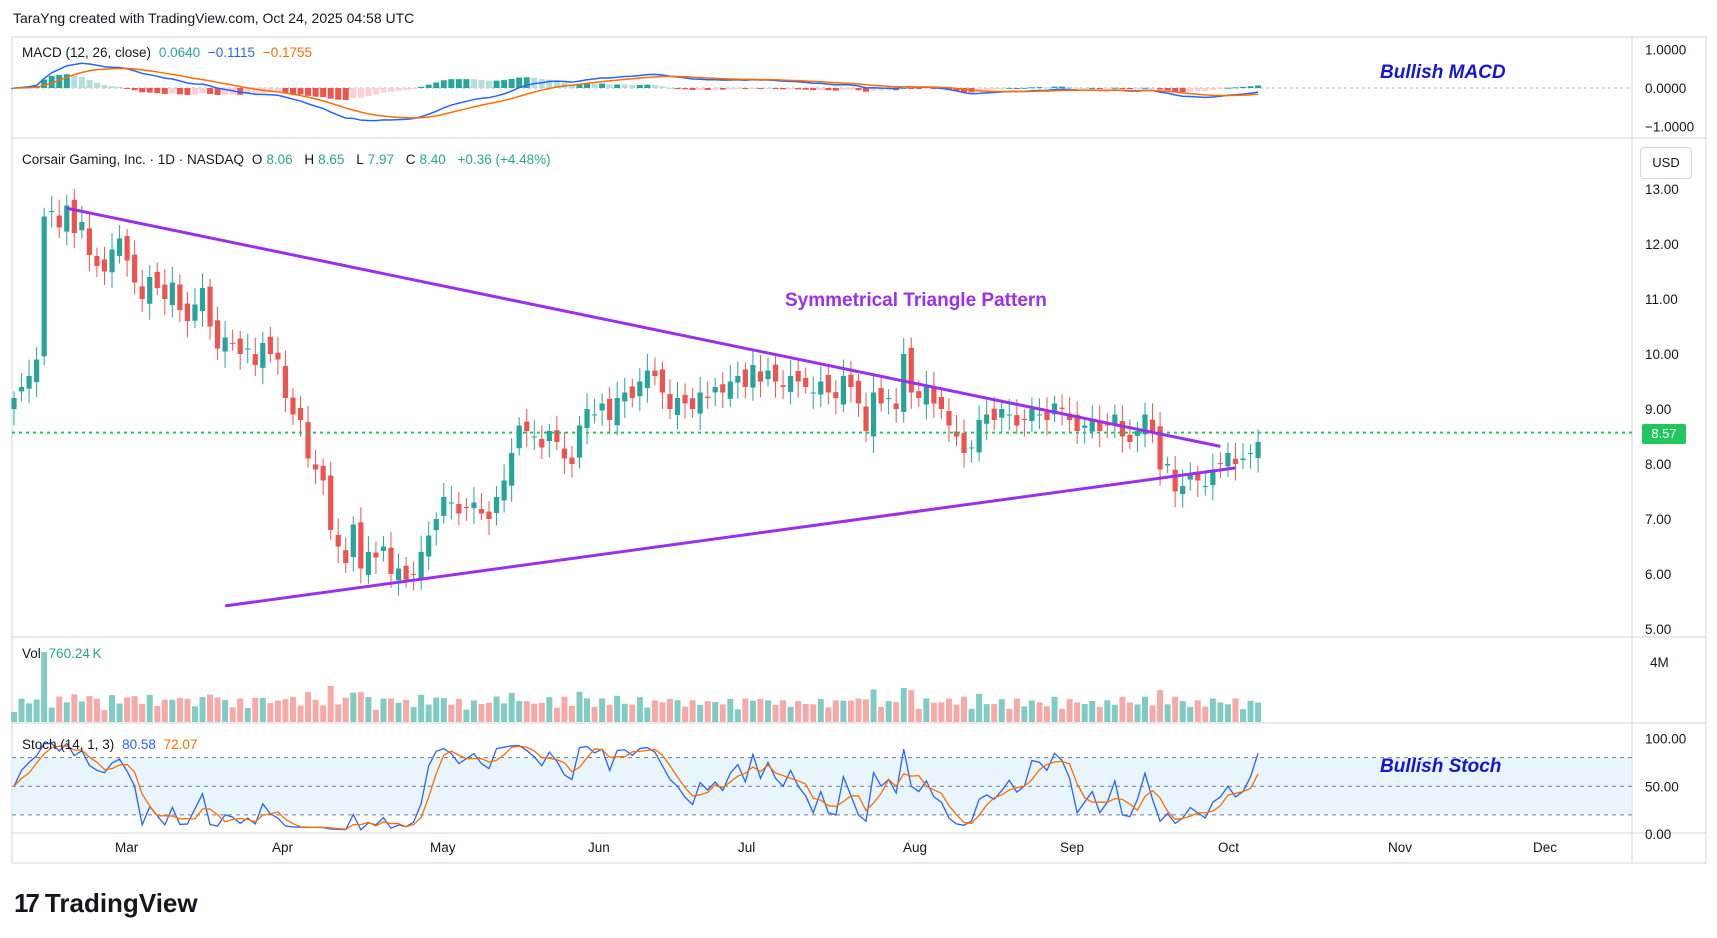 The height and width of the screenshot is (938, 1717). What do you see at coordinates (180, 744) in the screenshot?
I see `stoch-legend-d: 72.07` at bounding box center [180, 744].